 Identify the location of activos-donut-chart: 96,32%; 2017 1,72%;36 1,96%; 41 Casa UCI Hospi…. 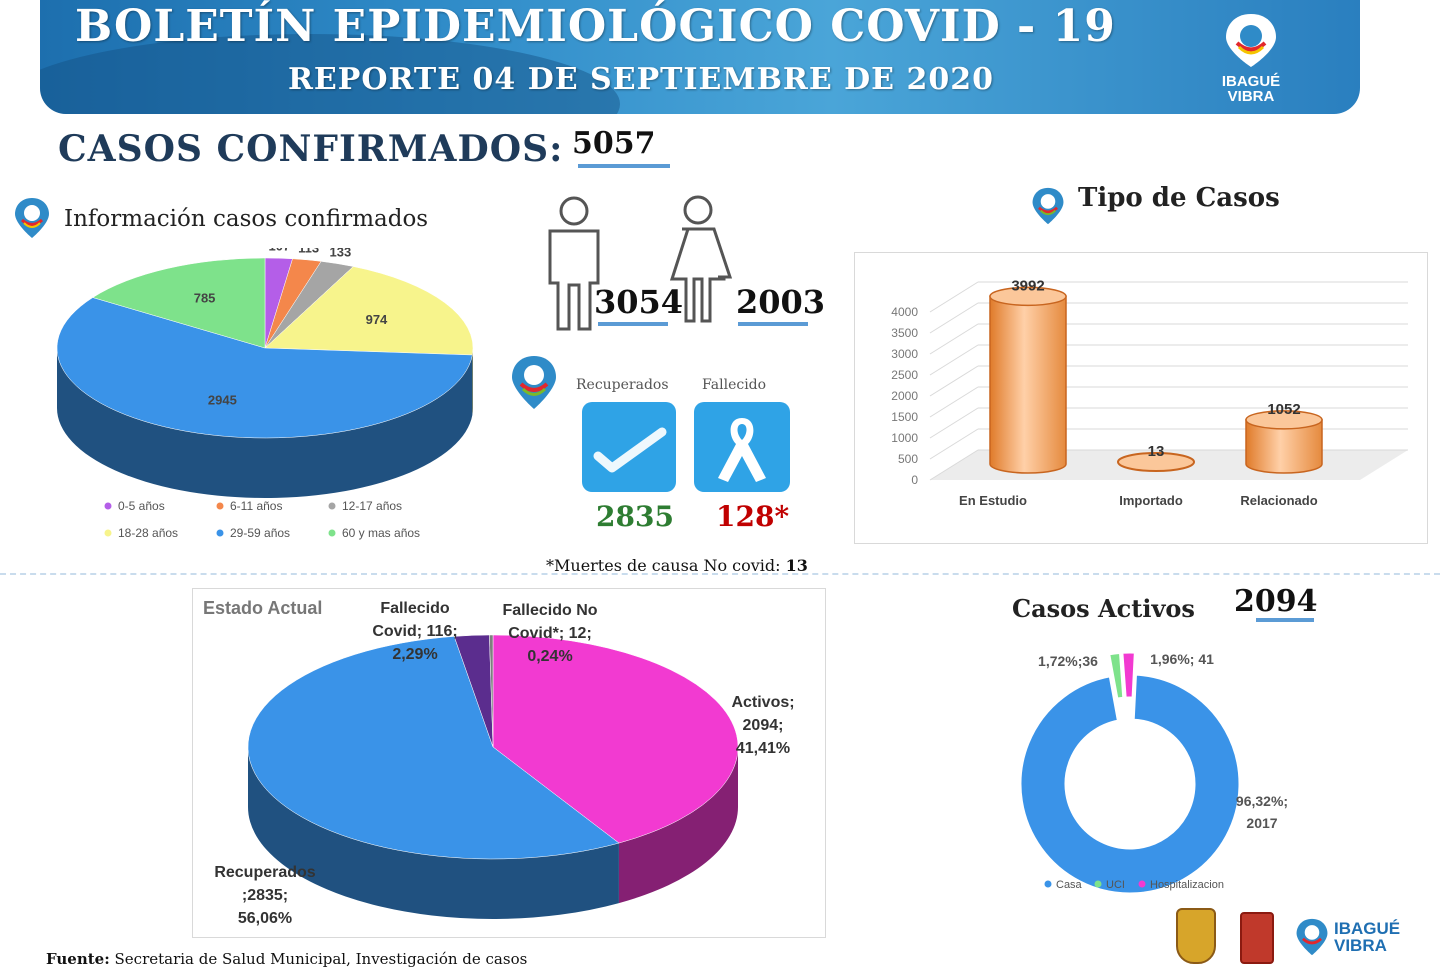
(1153, 773).